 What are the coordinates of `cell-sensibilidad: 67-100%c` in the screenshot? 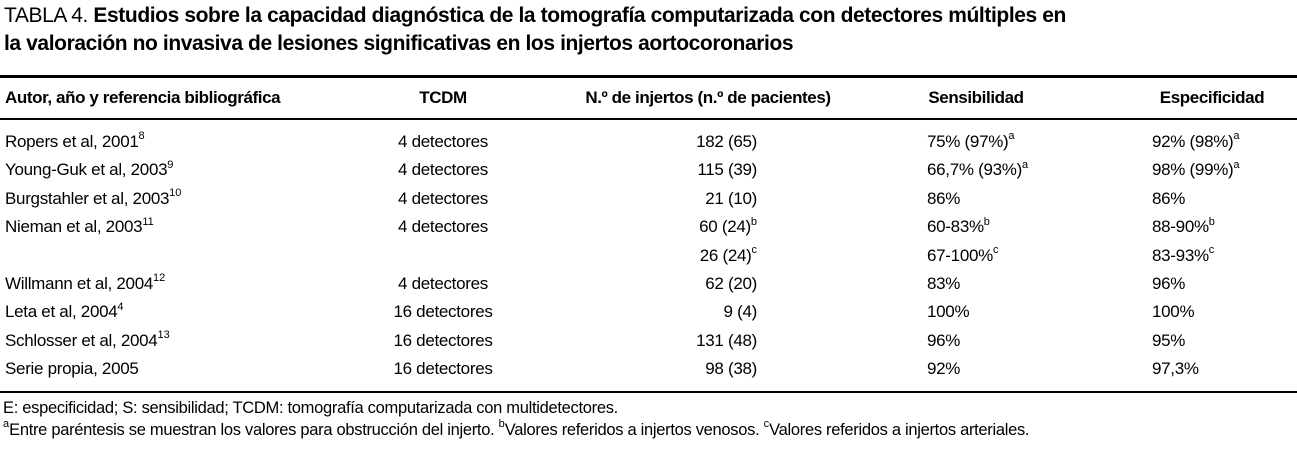 It's located at (963, 254).